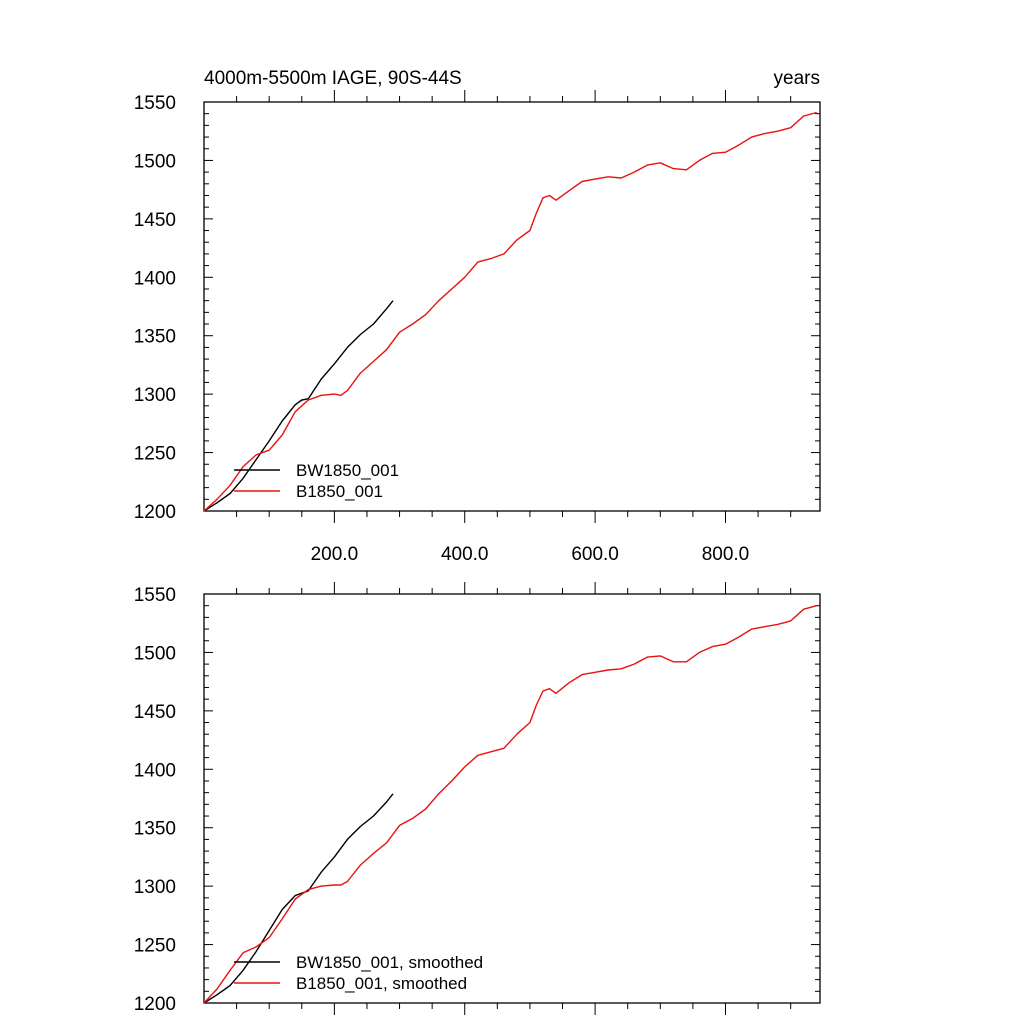  What do you see at coordinates (389, 962) in the screenshot?
I see `legend-label: BW1850_001, smoothed` at bounding box center [389, 962].